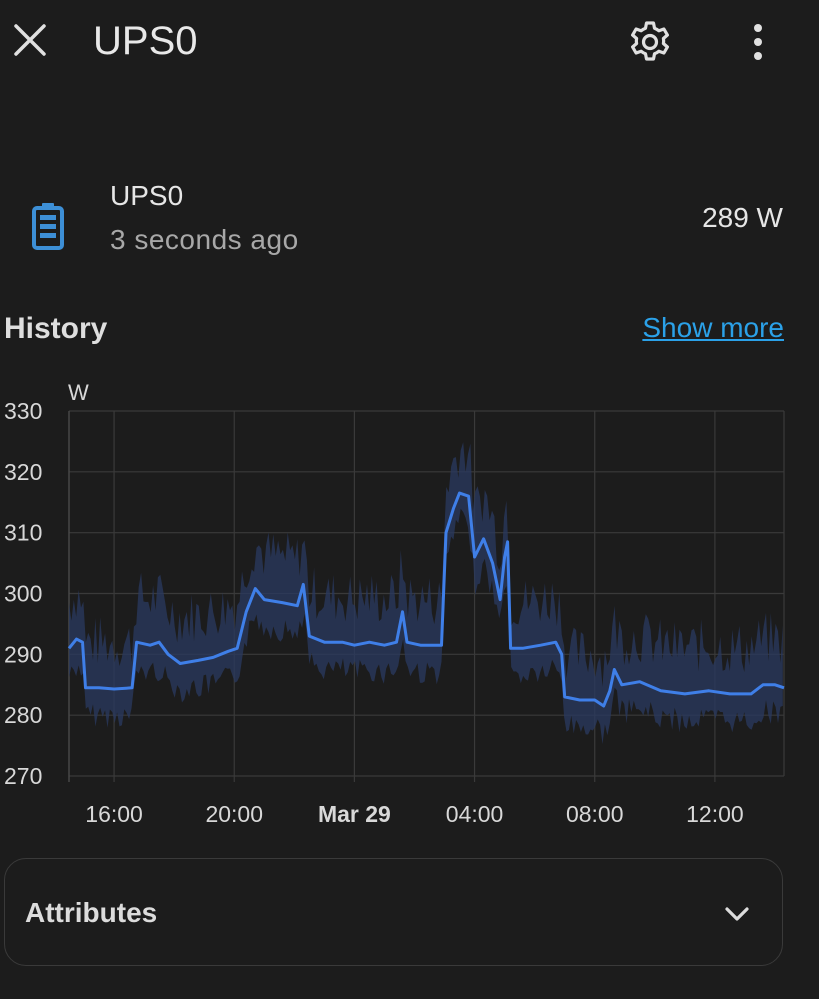 This screenshot has width=819, height=999. What do you see at coordinates (23, 776) in the screenshot?
I see `y-tick-label: 270` at bounding box center [23, 776].